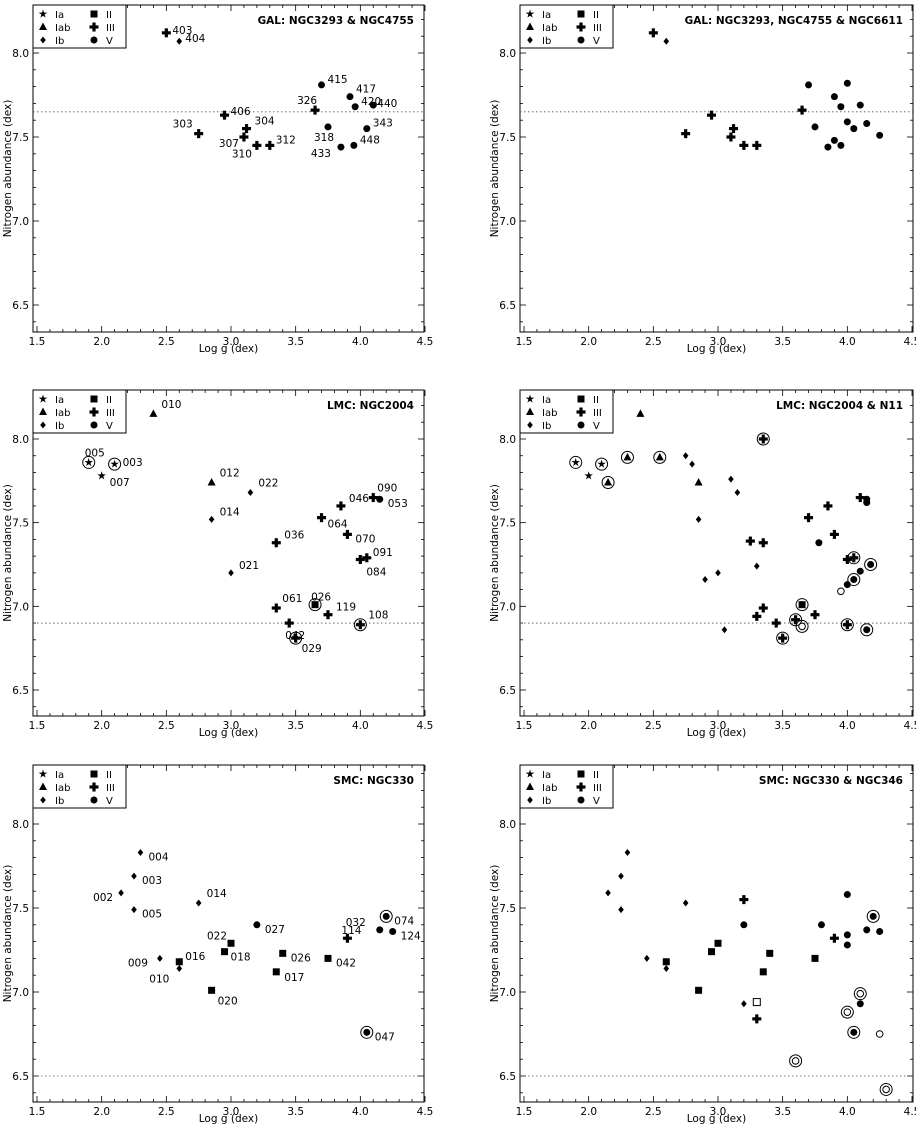 Image resolution: width=916 pixels, height=1124 pixels. I want to click on x-tick-label: 3.0, so click(231, 726).